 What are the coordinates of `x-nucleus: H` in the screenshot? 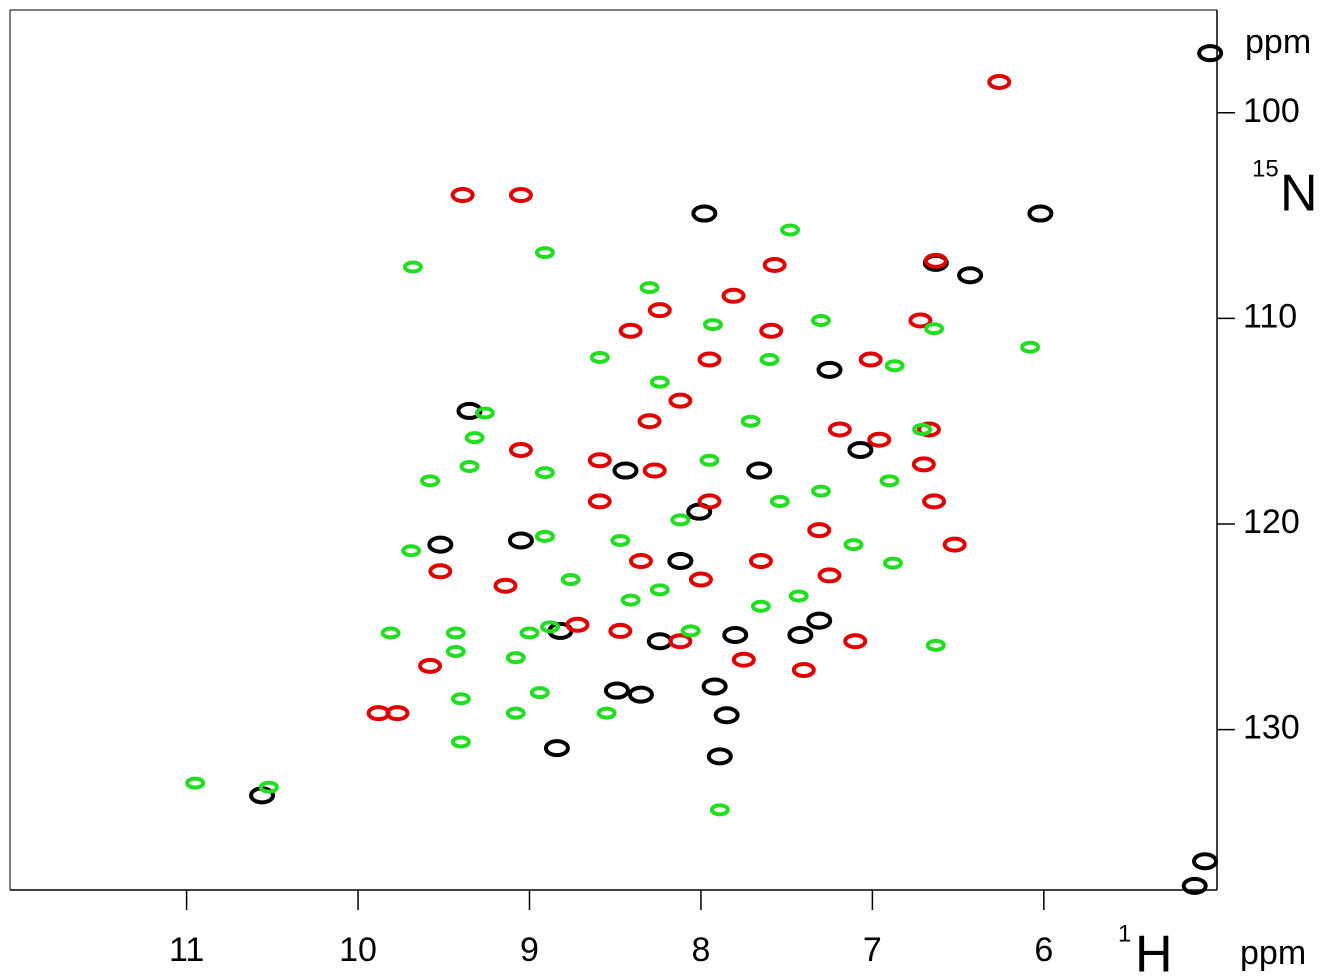 It's located at (1154, 952).